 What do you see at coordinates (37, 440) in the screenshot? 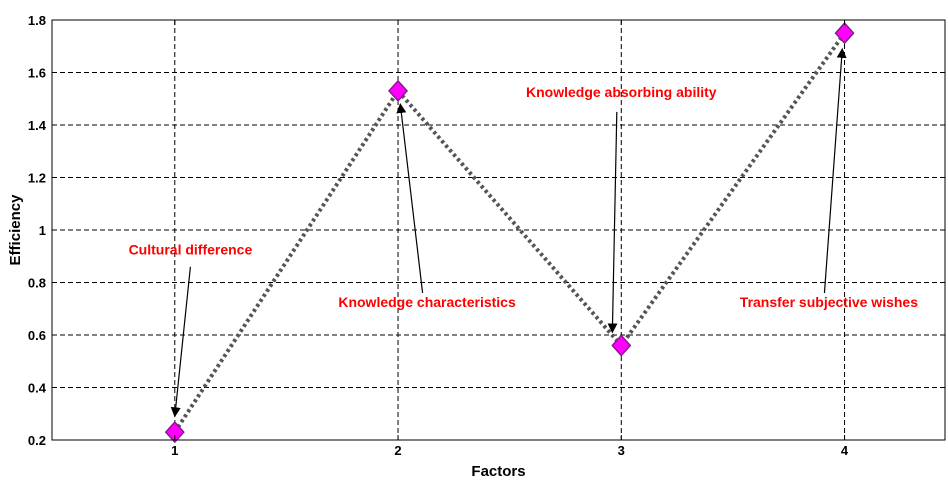
I see `y-tick-label: 0.2` at bounding box center [37, 440].